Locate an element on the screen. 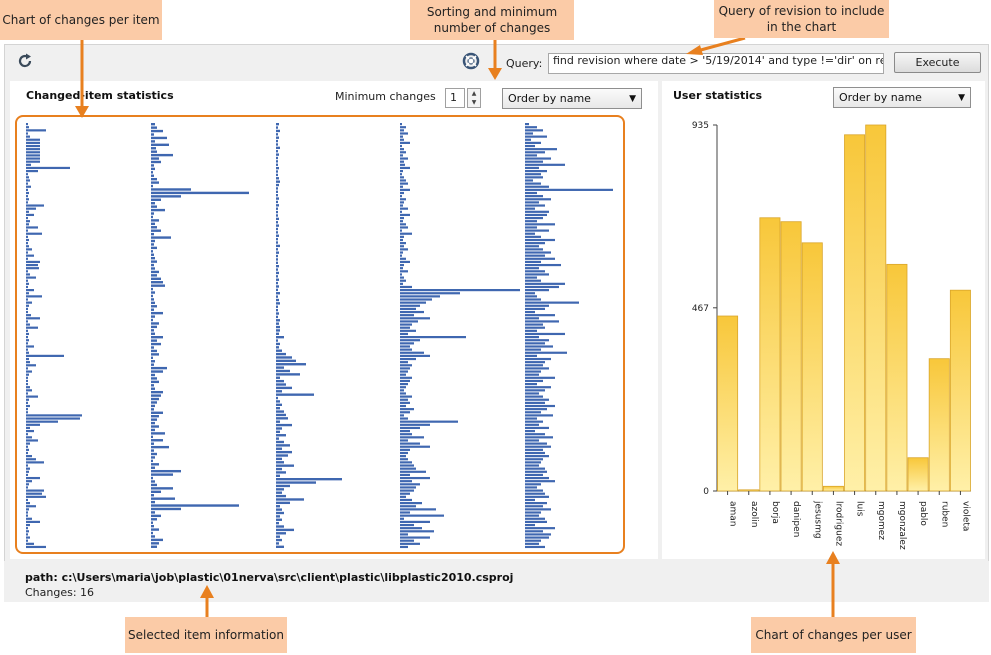  execute-button: Execute is located at coordinates (937, 62).